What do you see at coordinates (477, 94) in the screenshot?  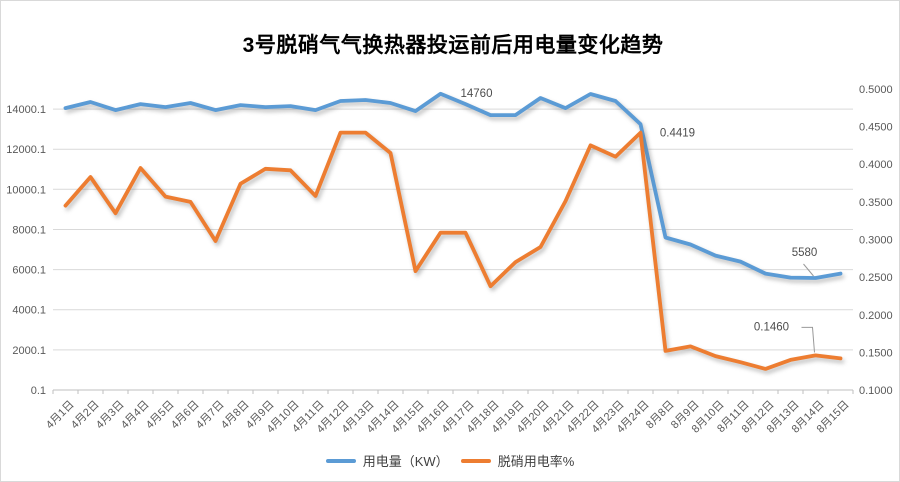 I see `data-label: 14760` at bounding box center [477, 94].